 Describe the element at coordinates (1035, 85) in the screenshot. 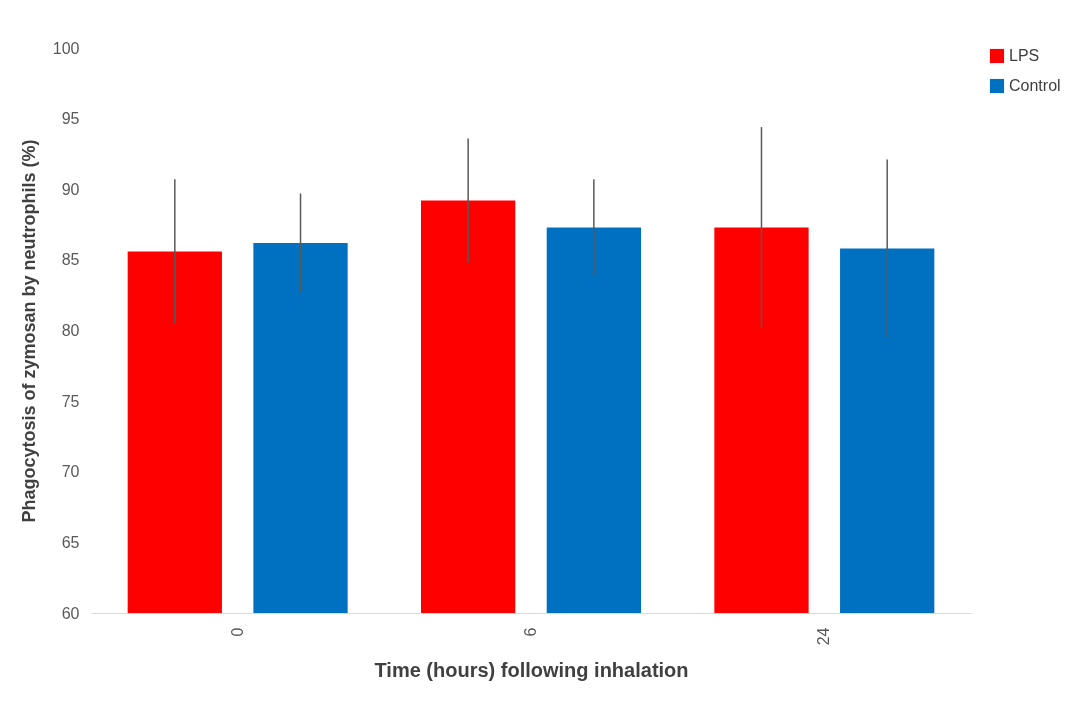

I see `legend-label: Control` at that location.